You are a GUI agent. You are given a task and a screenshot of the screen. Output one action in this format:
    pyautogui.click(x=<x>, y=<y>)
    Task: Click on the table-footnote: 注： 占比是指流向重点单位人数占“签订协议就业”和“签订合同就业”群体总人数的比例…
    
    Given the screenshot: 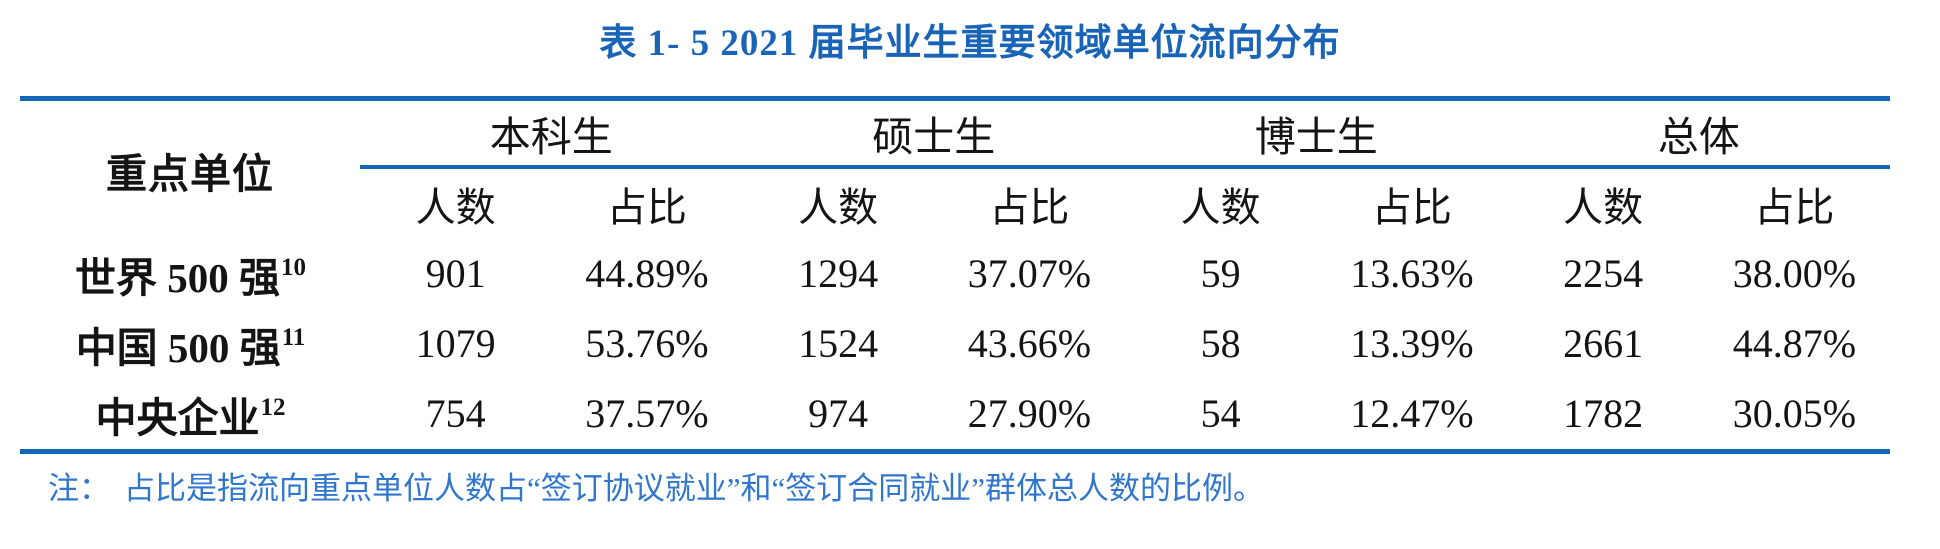 What is the action you would take?
    pyautogui.click(x=656, y=485)
    